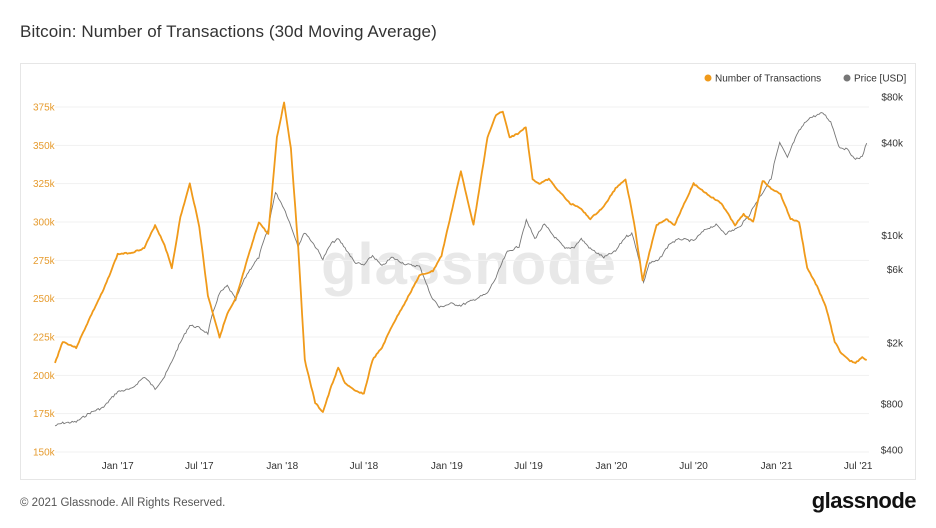 The image size is (936, 528). What do you see at coordinates (777, 466) in the screenshot?
I see `x-tick-label: Jan '21` at bounding box center [777, 466].